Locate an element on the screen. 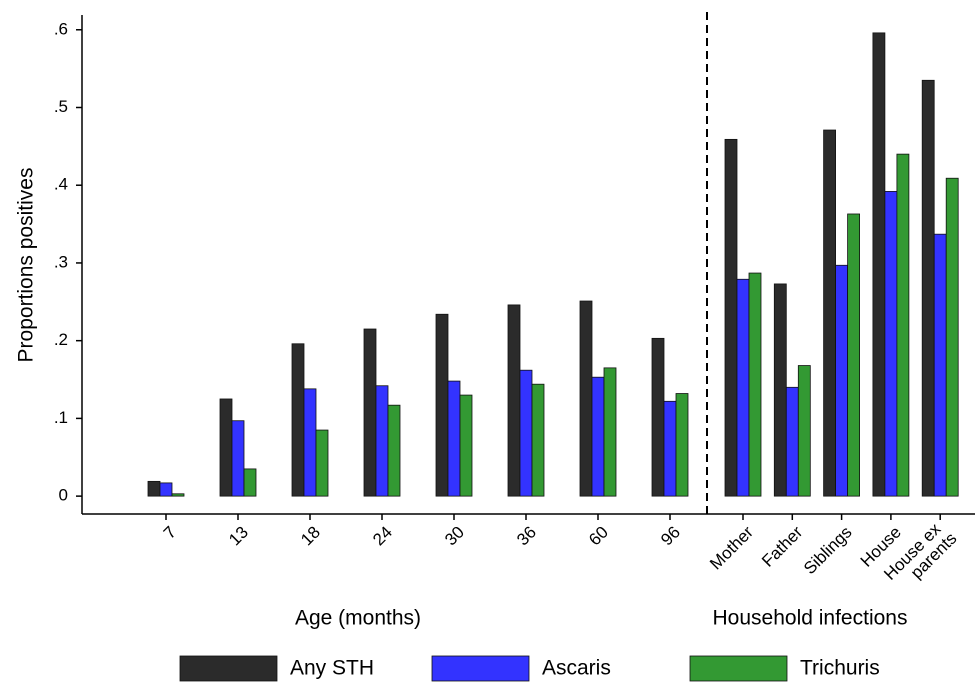  legend-label: Ascaris is located at coordinates (576, 668).